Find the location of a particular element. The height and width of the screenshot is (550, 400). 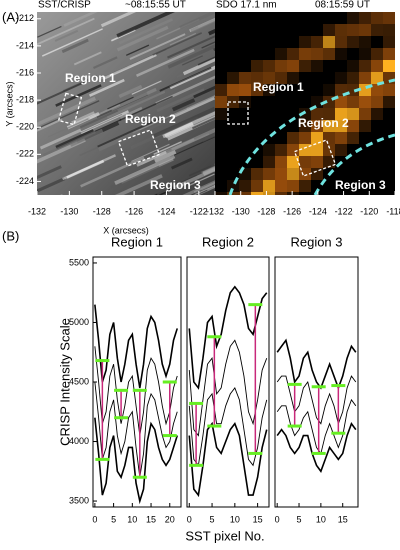

image-title: SDO 17.1 nm is located at coordinates (246, 5).